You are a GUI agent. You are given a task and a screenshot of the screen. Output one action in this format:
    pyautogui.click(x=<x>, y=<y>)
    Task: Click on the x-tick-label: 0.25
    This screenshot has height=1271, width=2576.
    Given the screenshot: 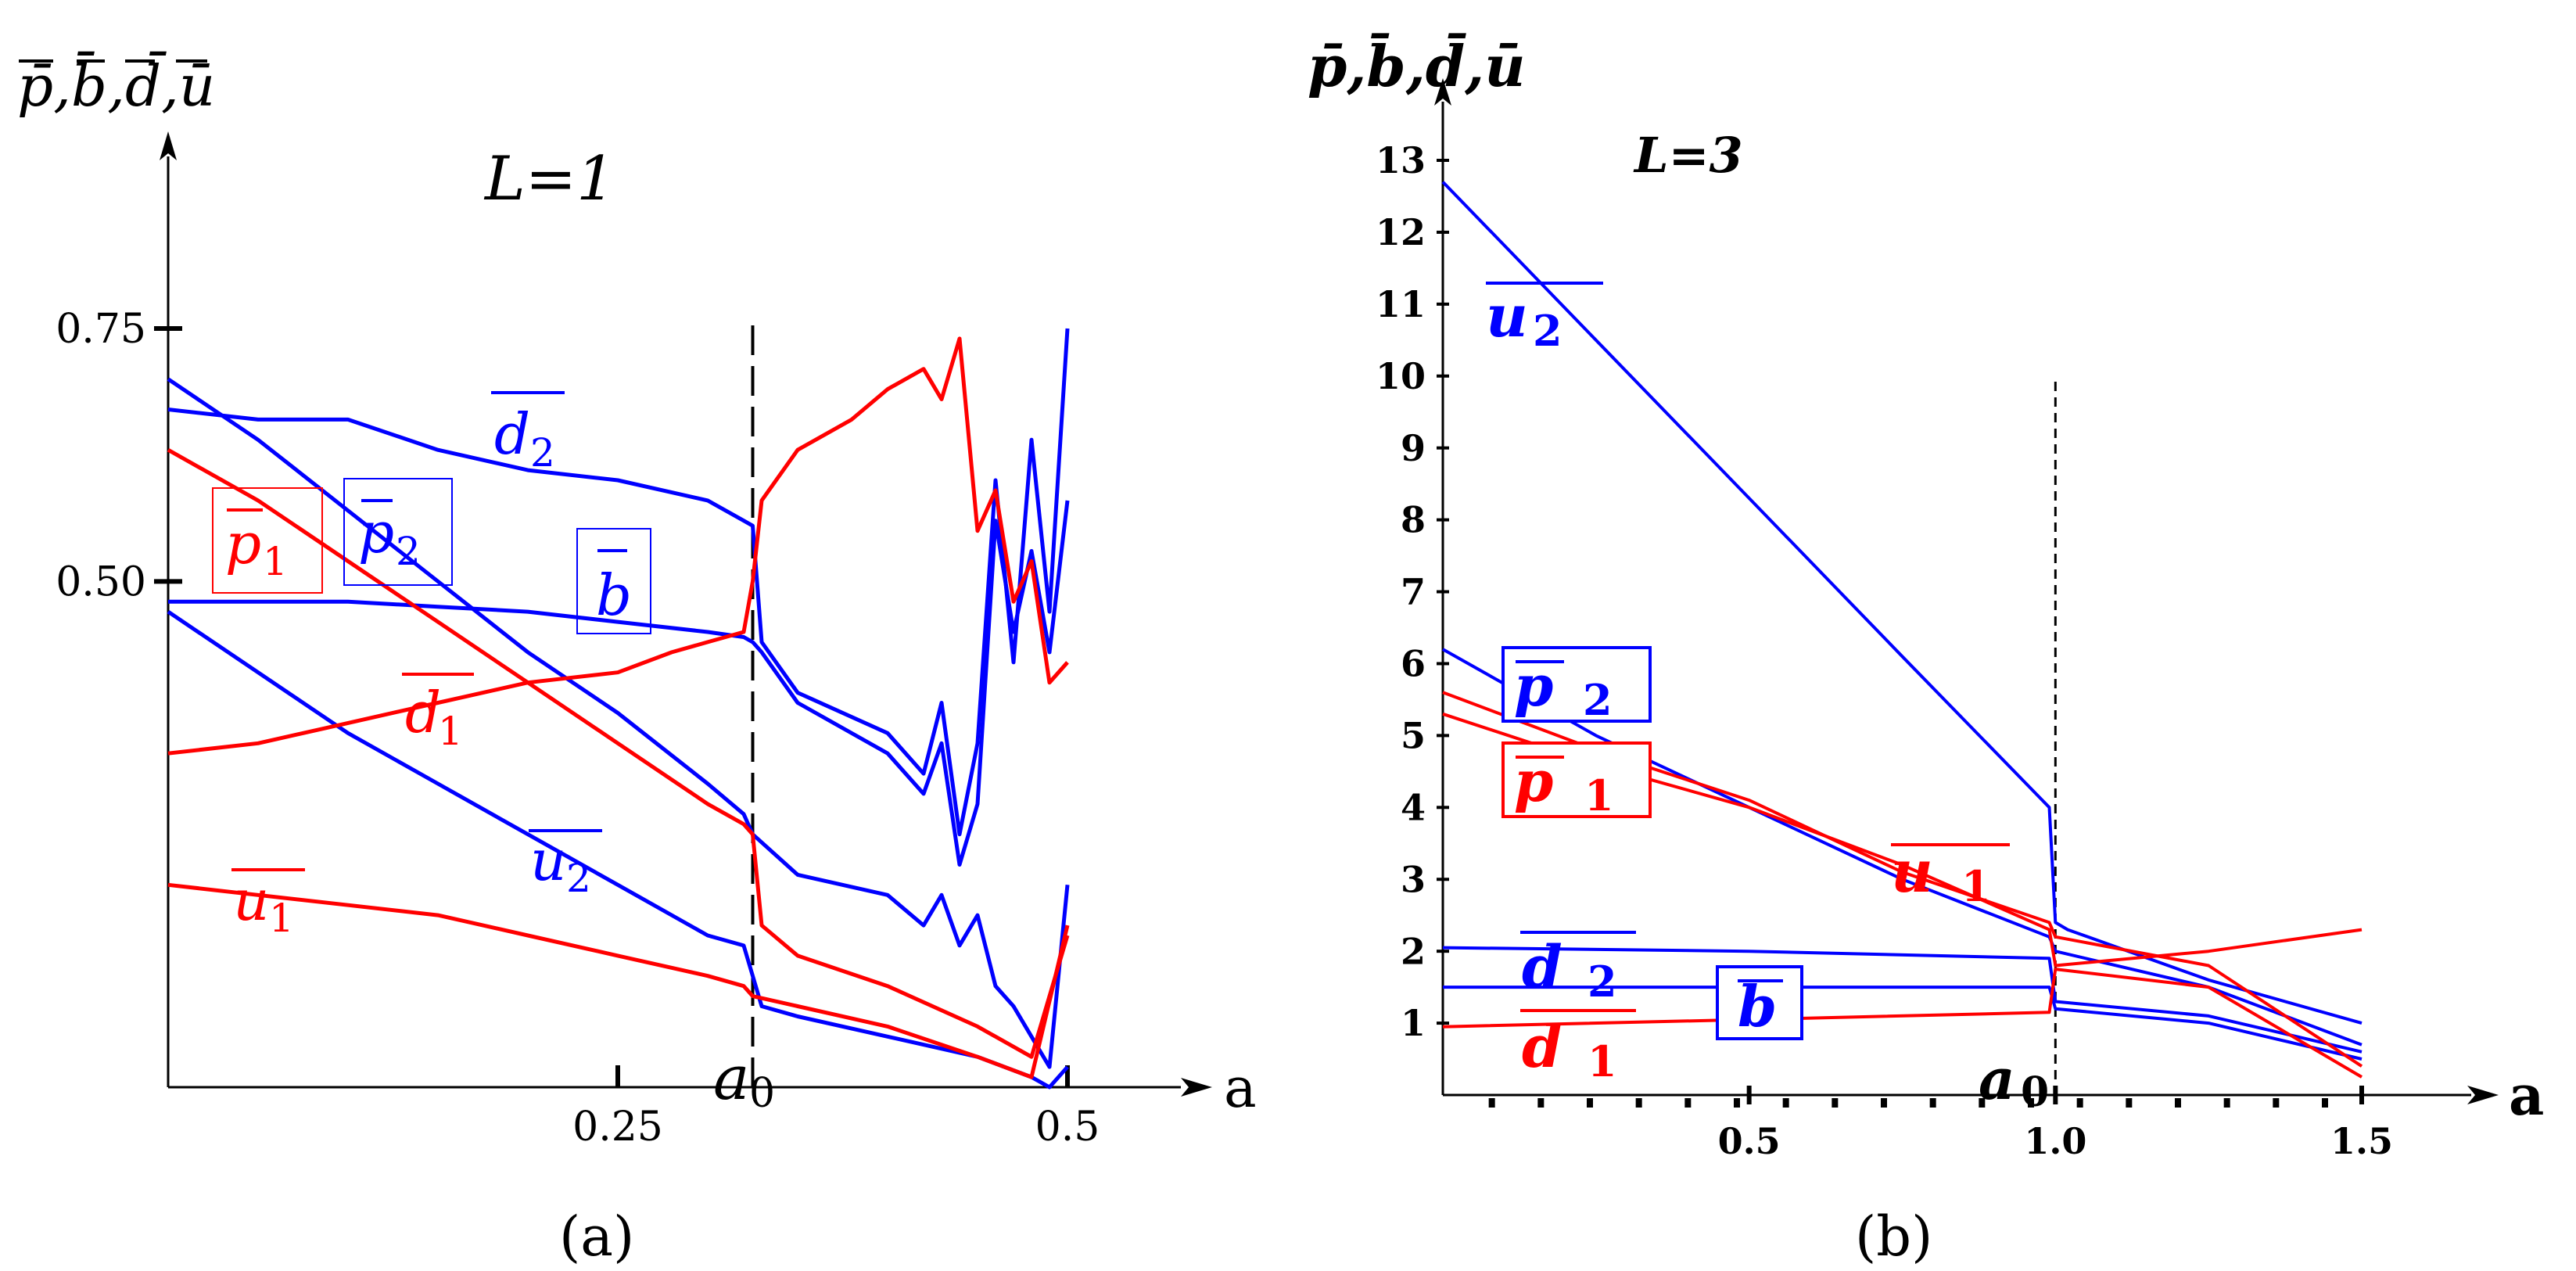 What is the action you would take?
    pyautogui.click(x=617, y=1127)
    